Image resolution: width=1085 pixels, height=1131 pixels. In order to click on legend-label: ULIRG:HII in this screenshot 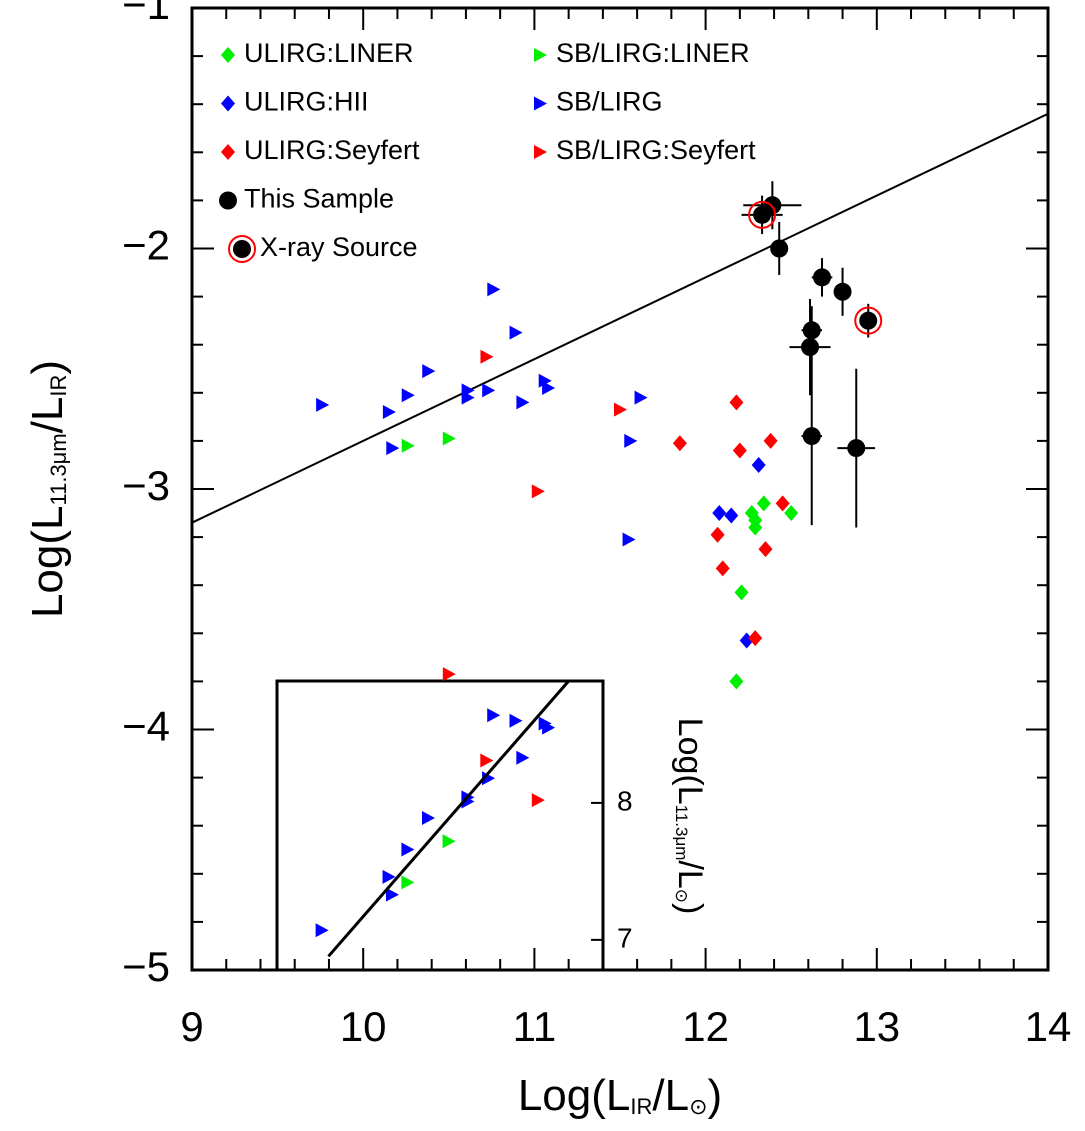, I will do `click(306, 102)`.